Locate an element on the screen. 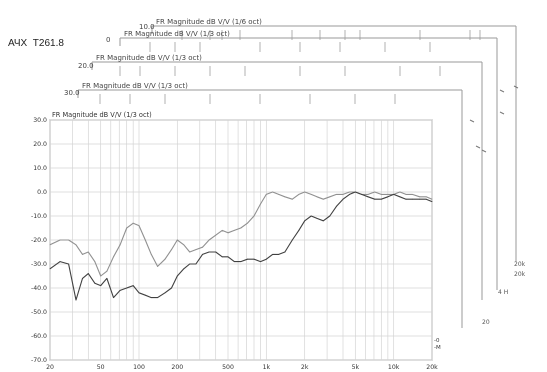 The height and width of the screenshot is (372, 547). y-tick-label: -40.0 is located at coordinates (39, 288).